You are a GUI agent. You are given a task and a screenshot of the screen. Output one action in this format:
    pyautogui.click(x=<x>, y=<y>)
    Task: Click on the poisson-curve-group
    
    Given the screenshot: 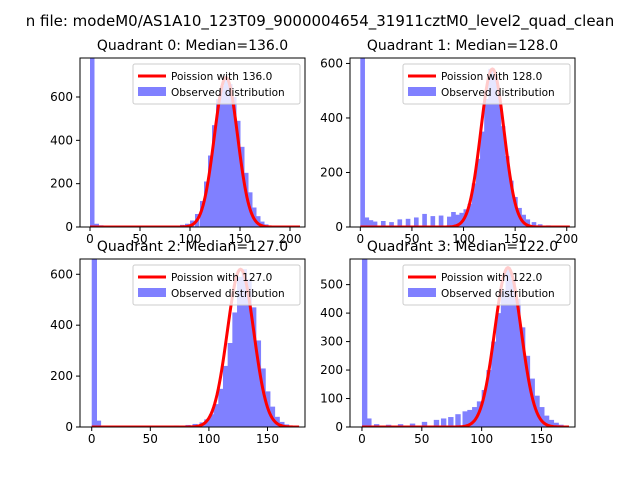 What is the action you would take?
    pyautogui.click(x=465, y=346)
    